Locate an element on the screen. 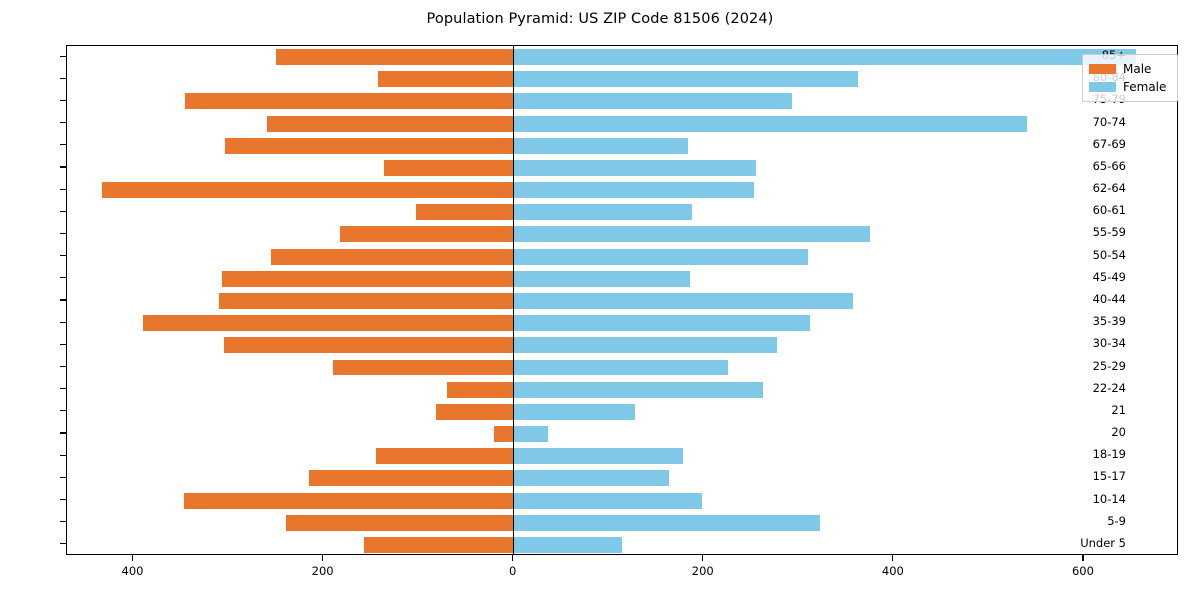 The image size is (1200, 600). y-tick-label: 10-14 is located at coordinates (1109, 498).